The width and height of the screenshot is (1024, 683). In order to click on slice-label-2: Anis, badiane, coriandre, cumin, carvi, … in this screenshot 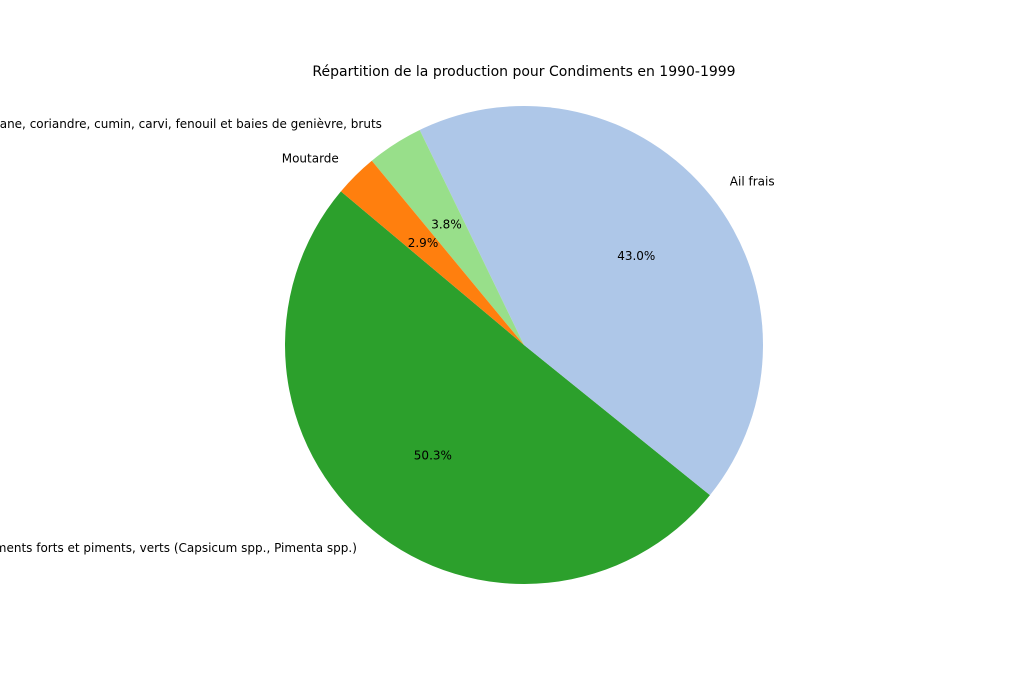, I will do `click(191, 124)`.